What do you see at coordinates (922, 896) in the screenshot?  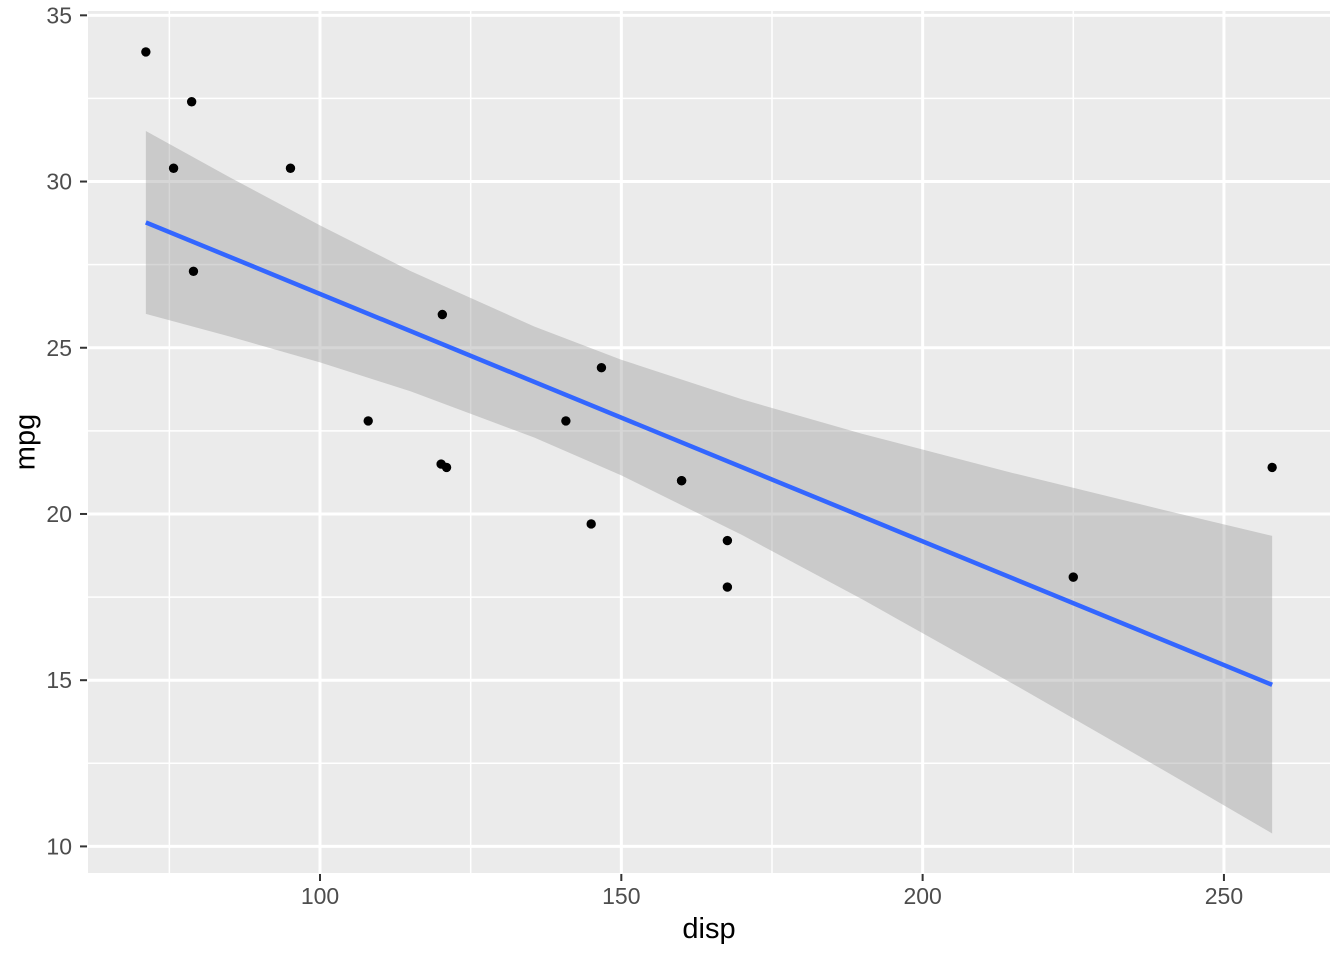 I see `x-tick-label: 200` at bounding box center [922, 896].